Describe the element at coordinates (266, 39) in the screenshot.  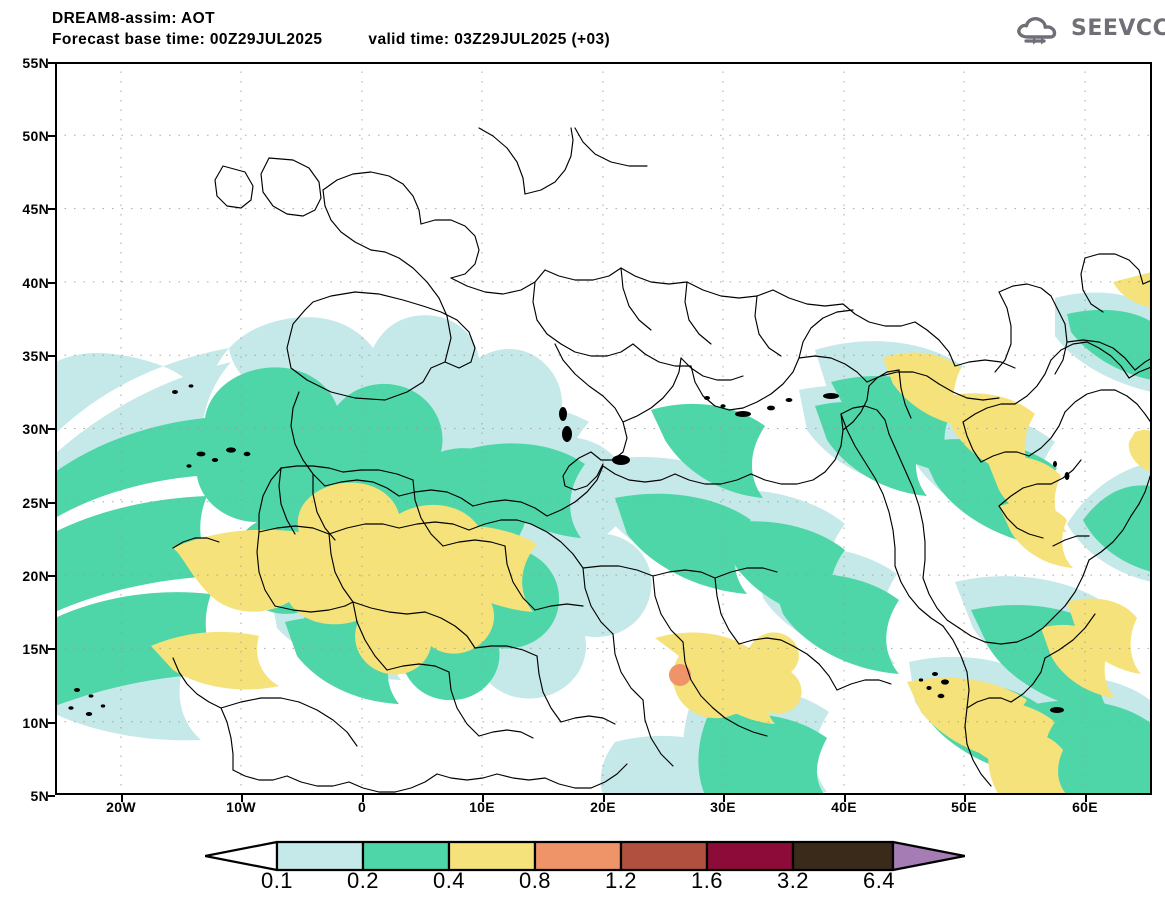
I see `base-time-value: 00Z29JUL2025` at that location.